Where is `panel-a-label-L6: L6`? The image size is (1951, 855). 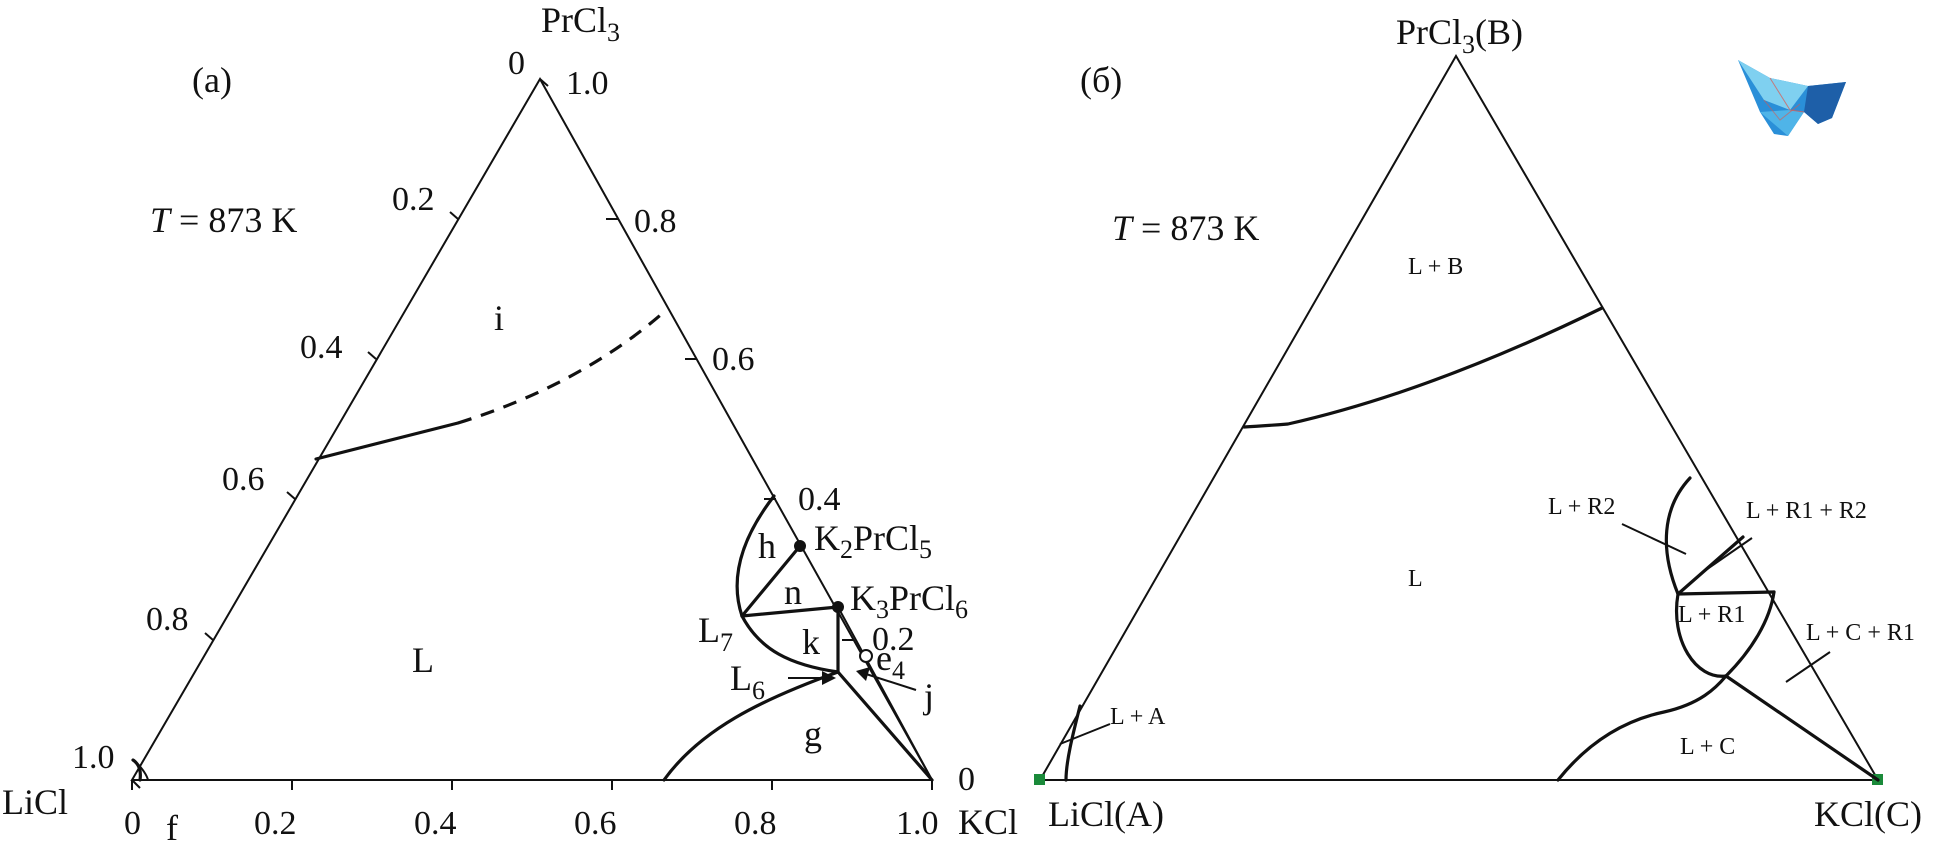
panel-a-label-L6: L6 is located at coordinates (747, 681).